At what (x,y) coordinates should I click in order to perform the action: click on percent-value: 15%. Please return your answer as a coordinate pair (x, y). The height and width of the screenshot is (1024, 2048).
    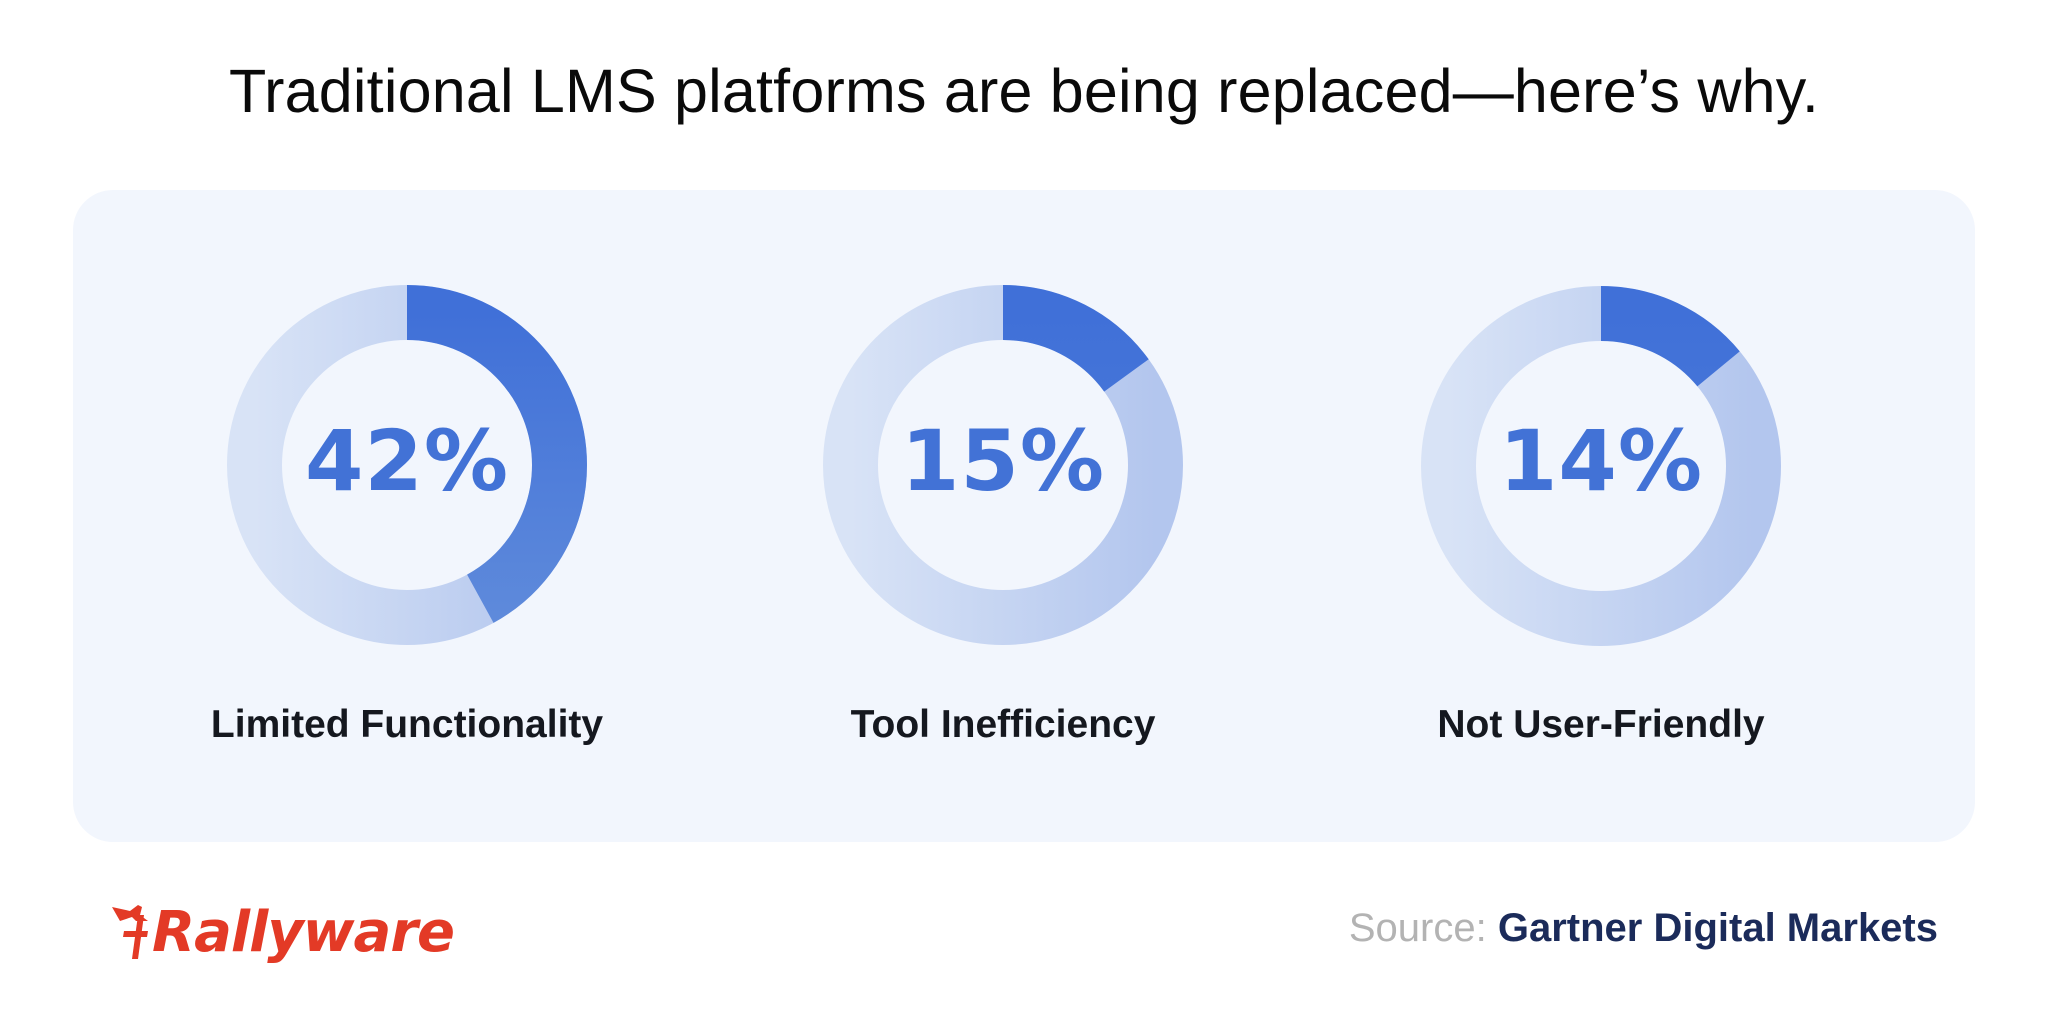
    Looking at the image, I should click on (1003, 461).